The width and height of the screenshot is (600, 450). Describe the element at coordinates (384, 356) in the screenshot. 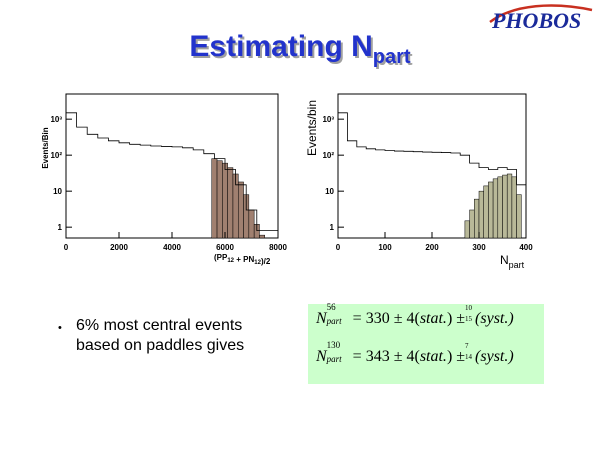

I see `formula-eq: = 343 ± 4(` at that location.